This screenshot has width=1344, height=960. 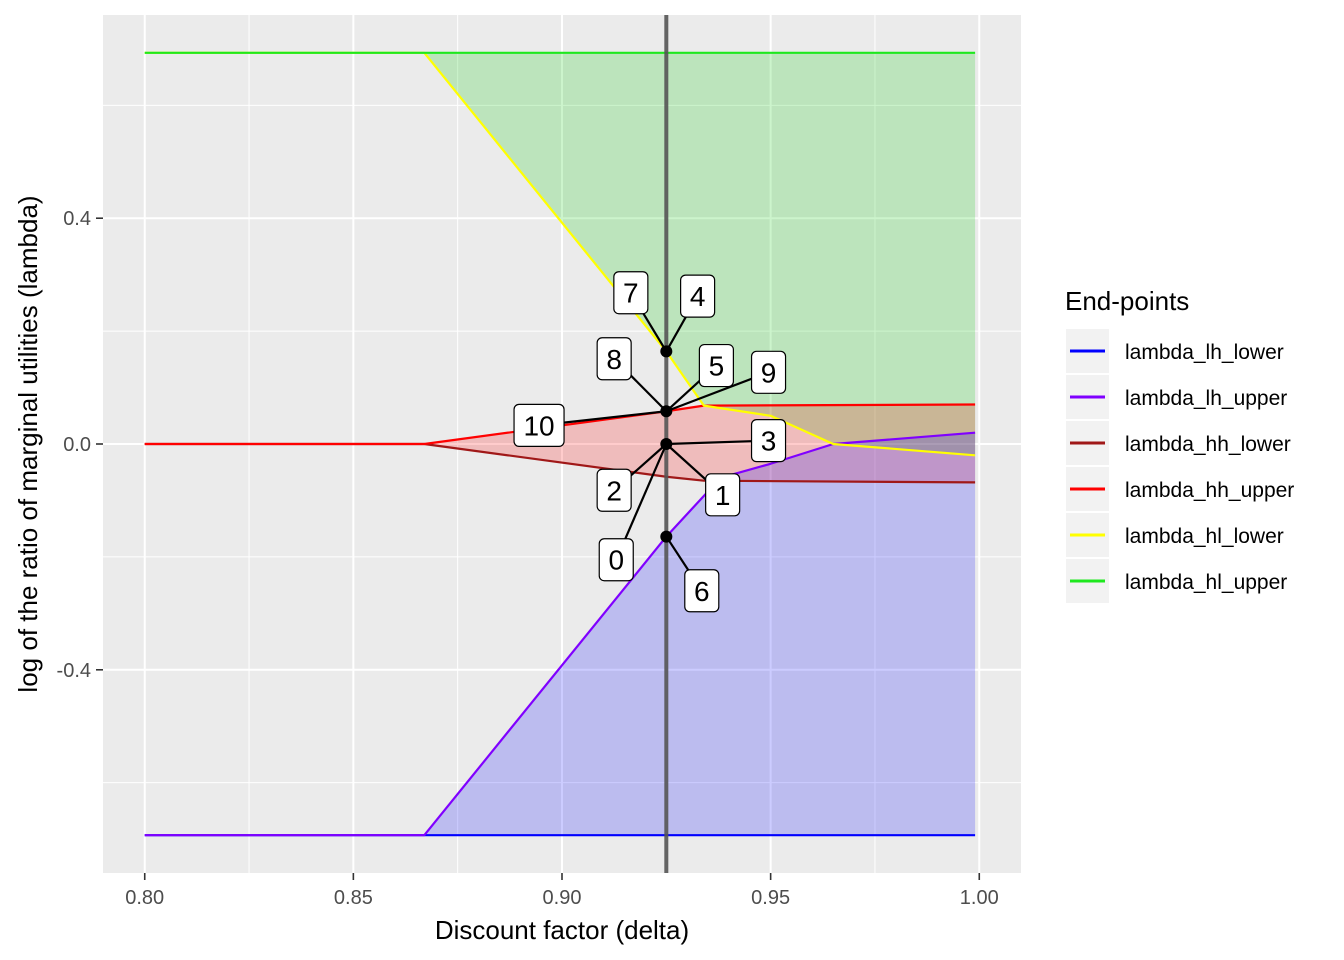 I want to click on x-tick-label: 0.80, so click(x=144, y=898).